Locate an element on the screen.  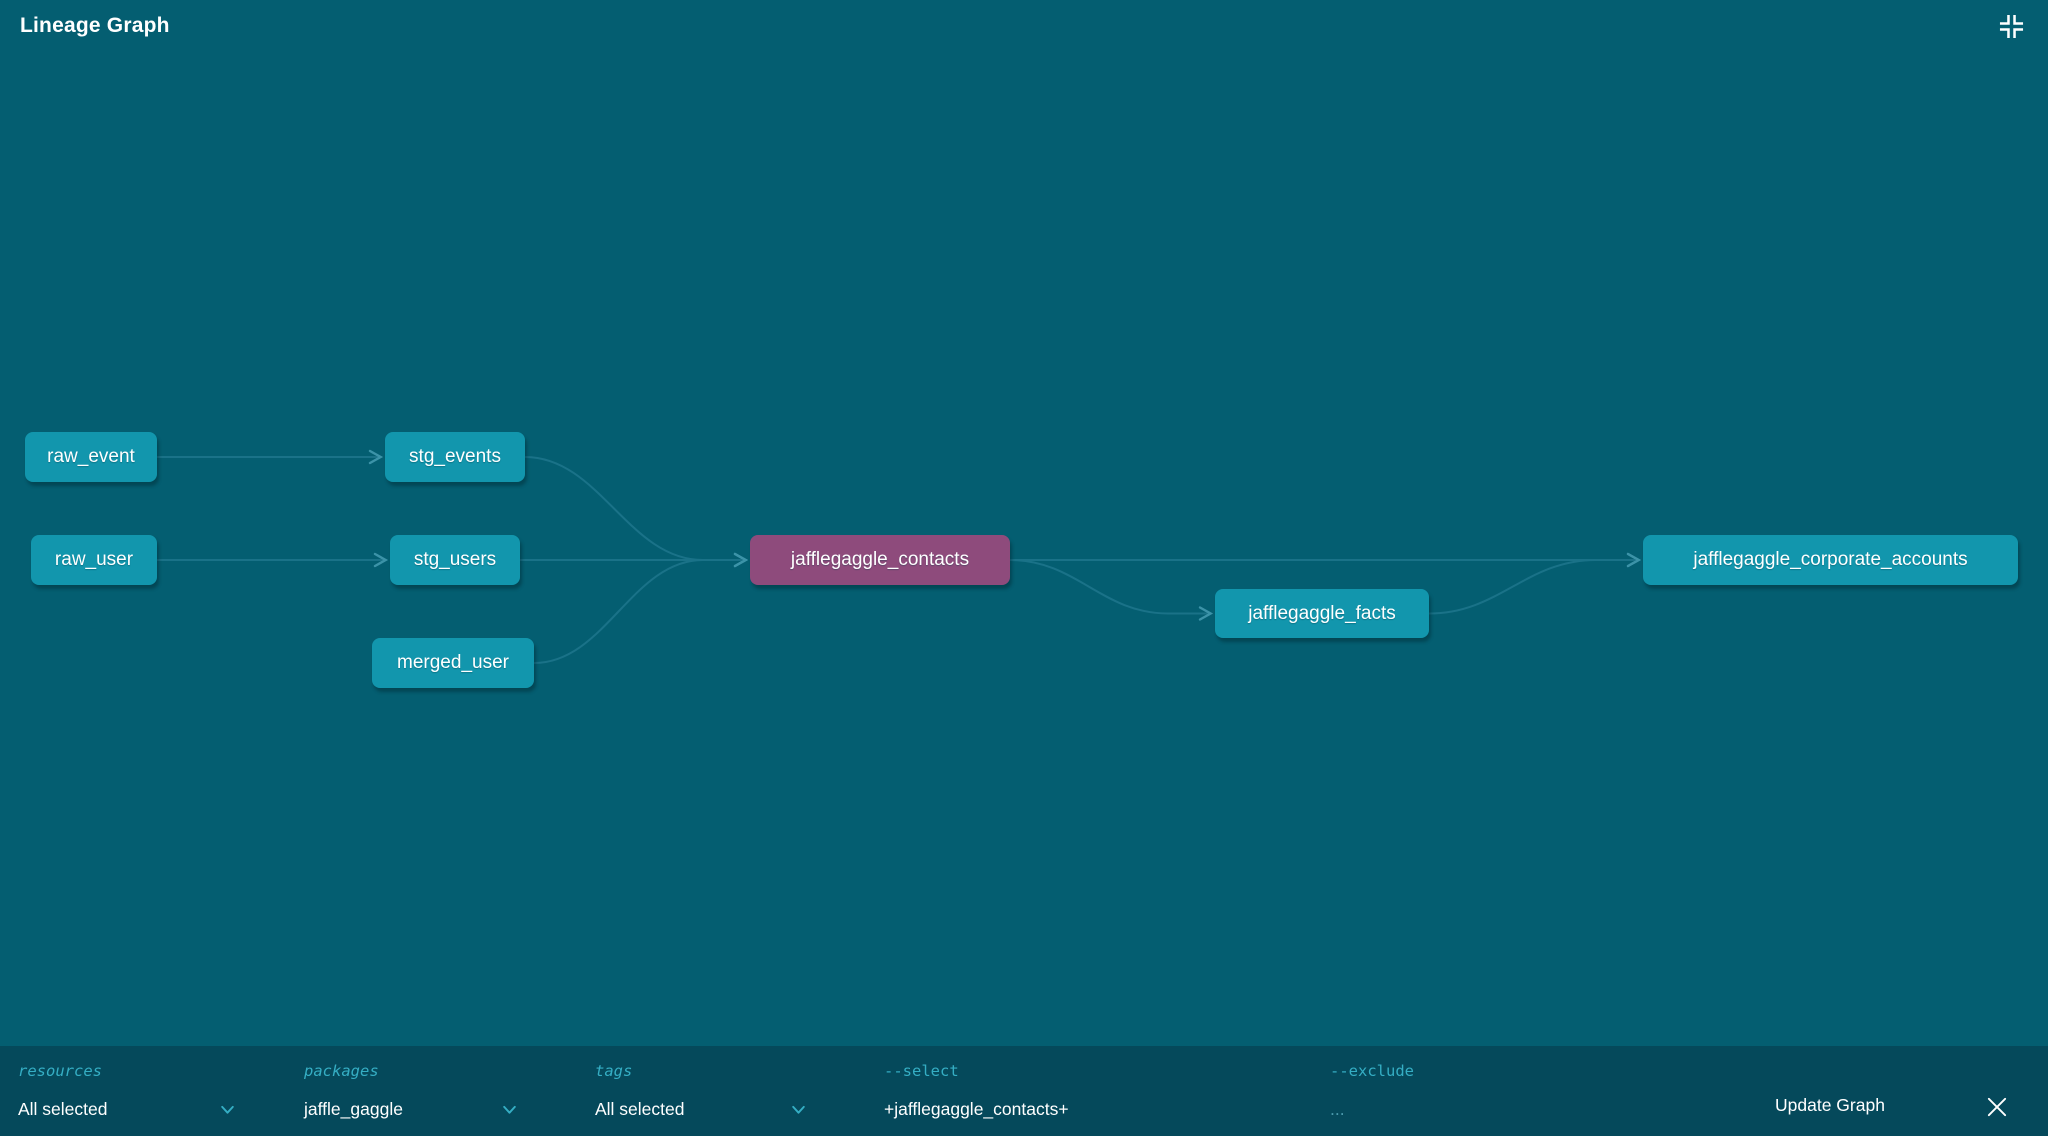
filter-select-input: +jafflegaggle_contacts+ is located at coordinates (1096, 1109).